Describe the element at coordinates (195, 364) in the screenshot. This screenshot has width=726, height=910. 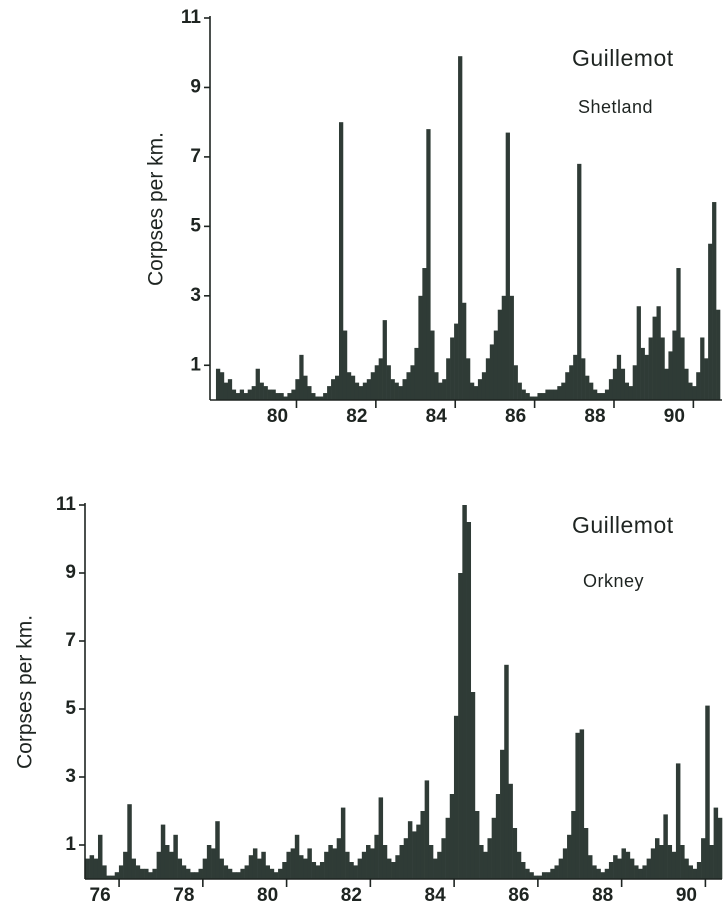
I see `y-tick-label: 1` at that location.